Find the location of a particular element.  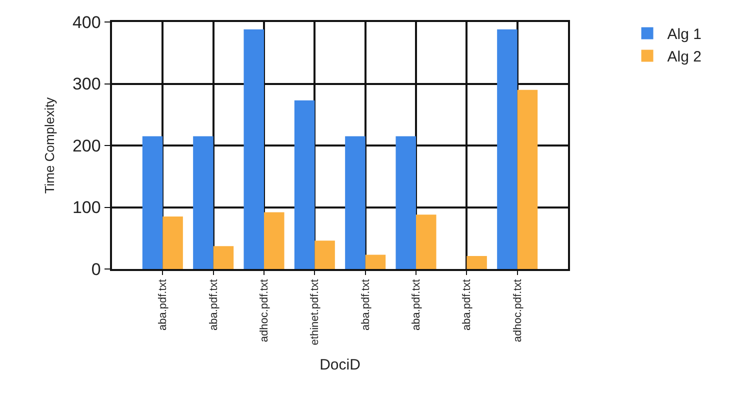

legend-label: Alg 1 is located at coordinates (684, 35).